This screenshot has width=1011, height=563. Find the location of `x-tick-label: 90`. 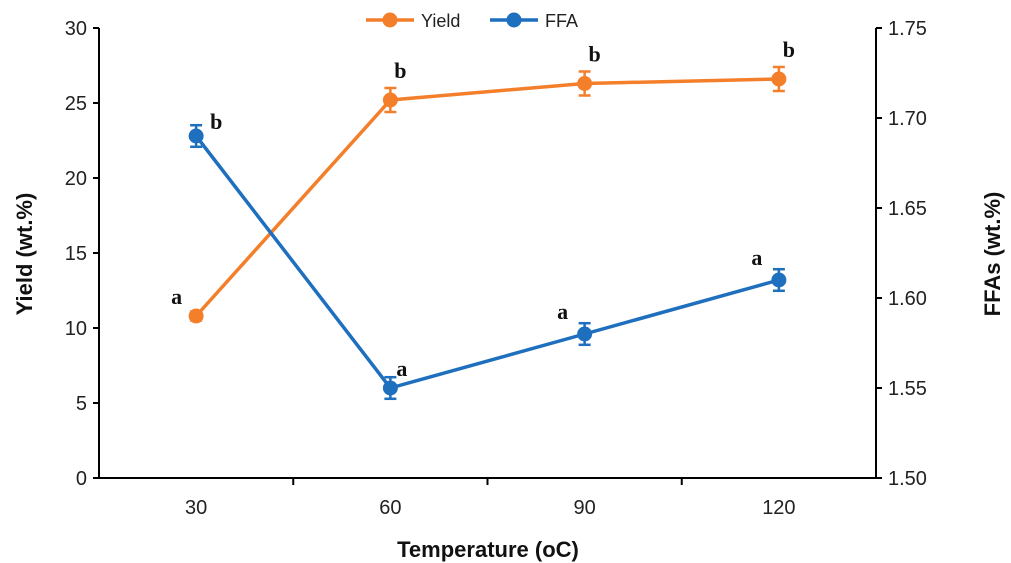

x-tick-label: 90 is located at coordinates (585, 508).